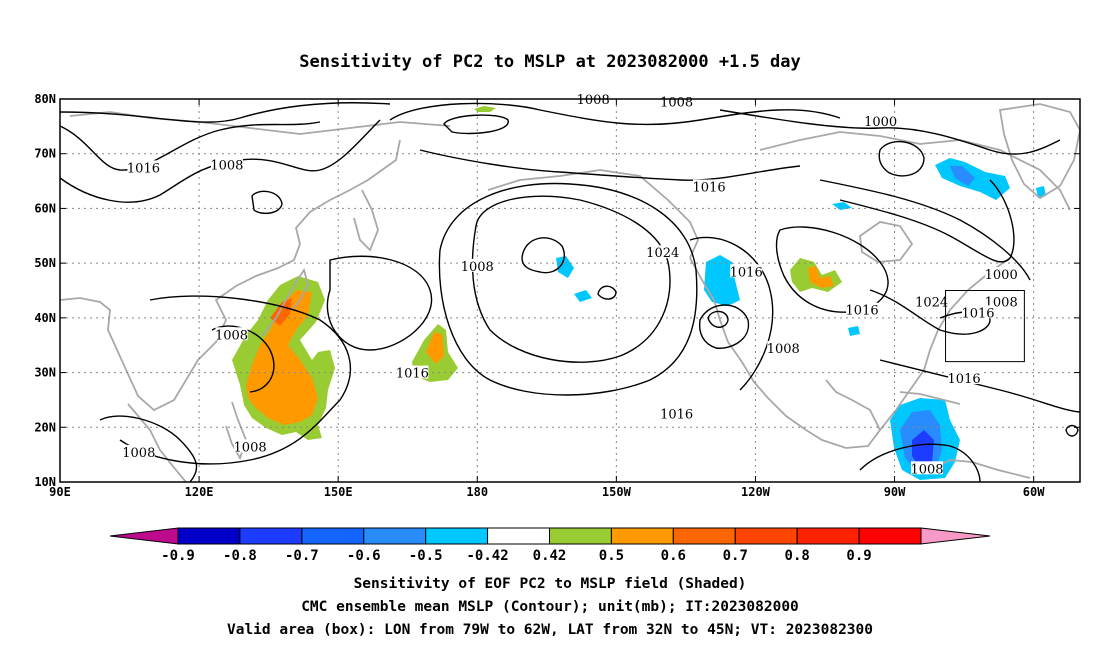 The image size is (1100, 650). What do you see at coordinates (923, 449) in the screenshot?
I see `negative-sensitivity-region-west-atlantic-dark` at bounding box center [923, 449].